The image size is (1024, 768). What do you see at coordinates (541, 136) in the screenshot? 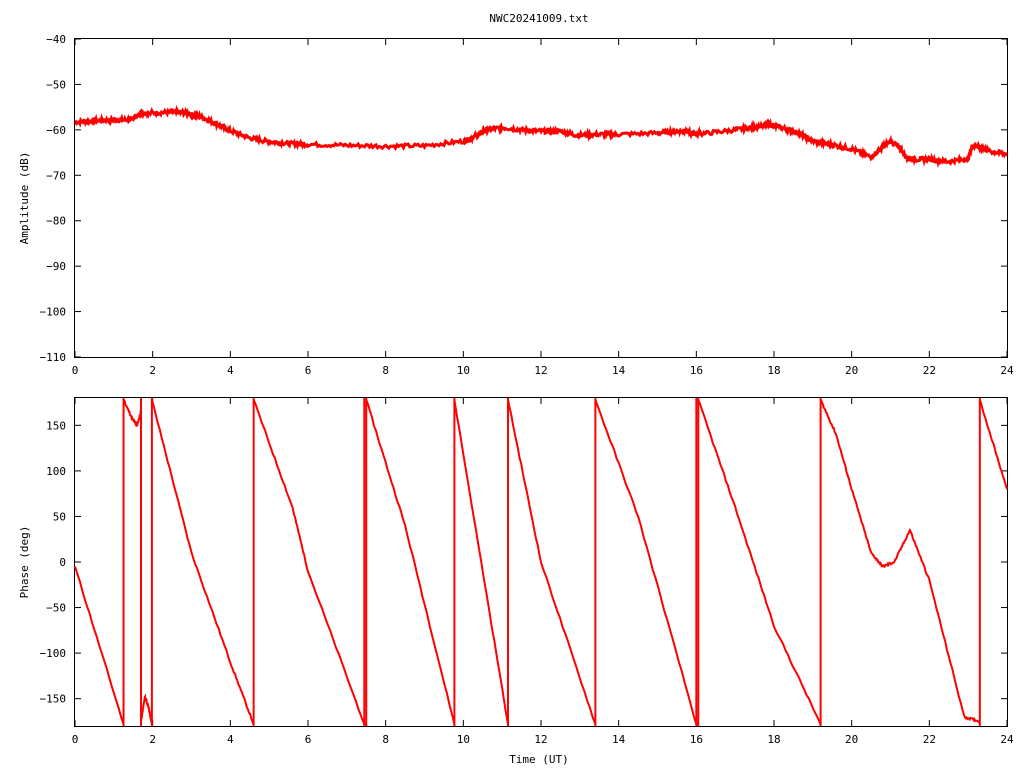
I see `amplitude-series-line` at bounding box center [541, 136].